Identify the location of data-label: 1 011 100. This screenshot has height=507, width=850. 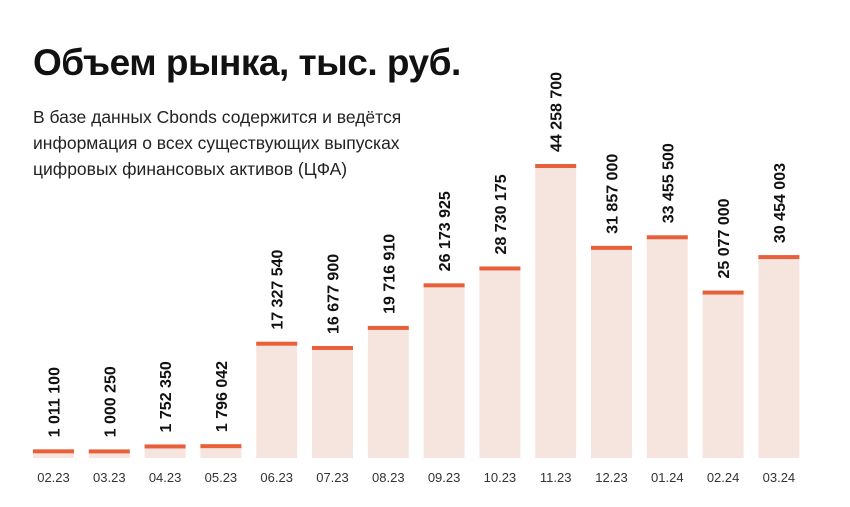
(55, 402).